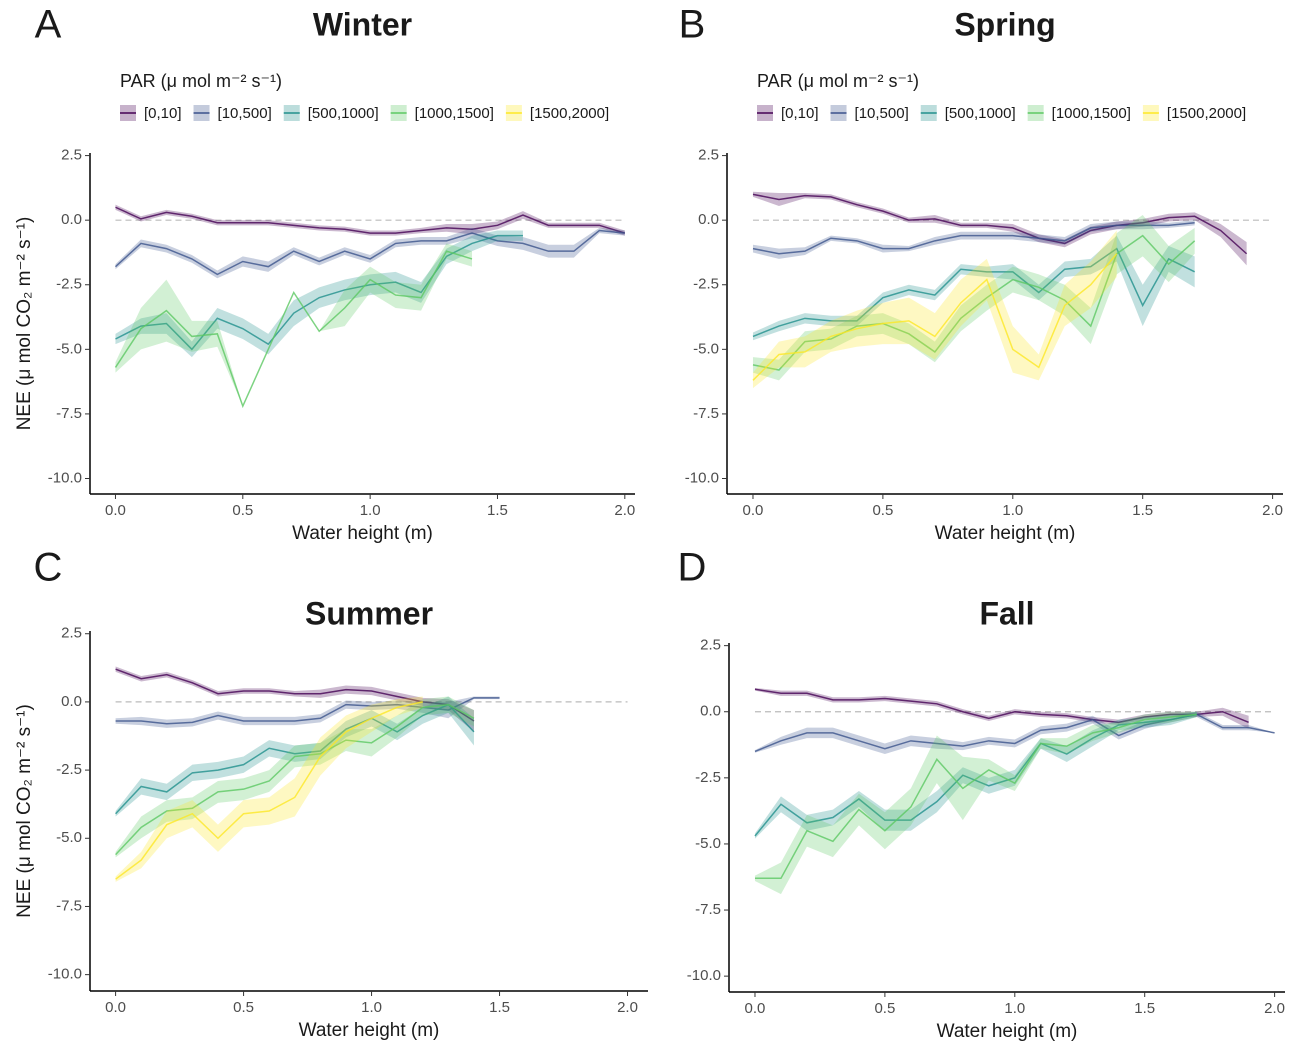 This screenshot has width=1306, height=1047. What do you see at coordinates (1006, 613) in the screenshot?
I see `panel-title: Fall` at bounding box center [1006, 613].